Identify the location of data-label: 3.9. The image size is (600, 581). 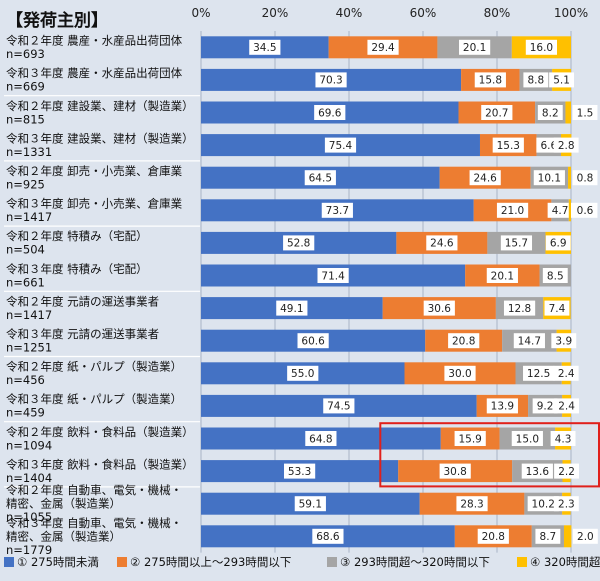
(563, 342).